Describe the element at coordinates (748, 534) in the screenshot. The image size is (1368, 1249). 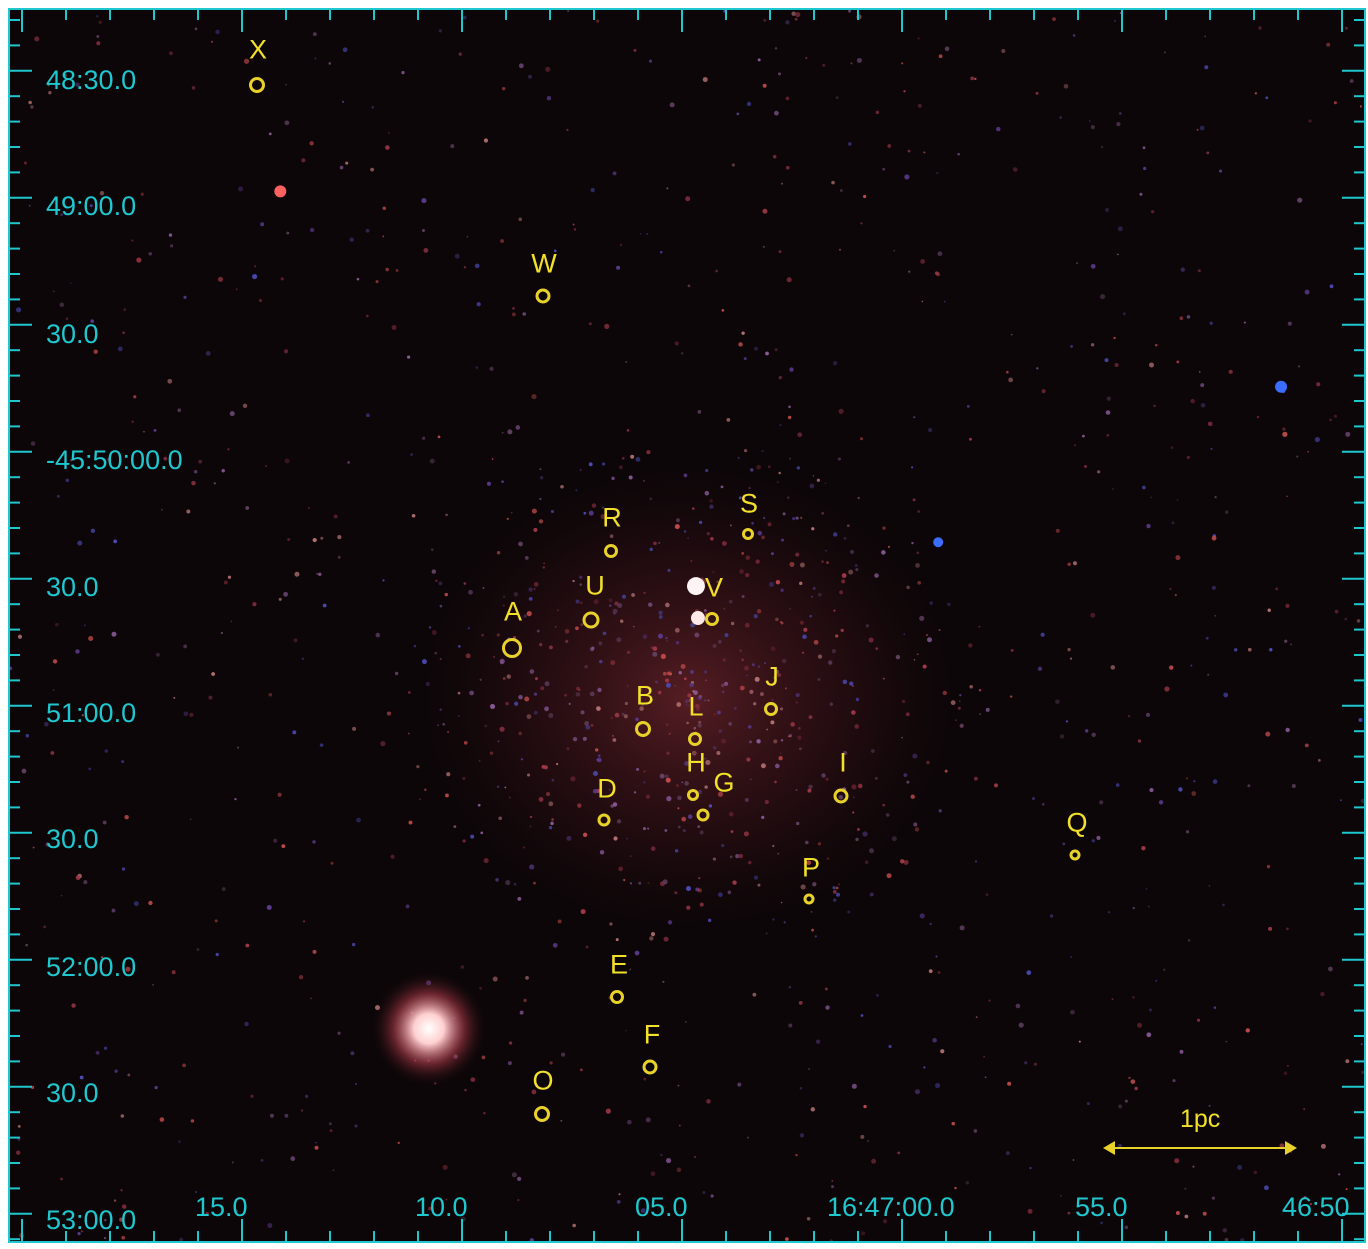
I see `source-marker-s` at that location.